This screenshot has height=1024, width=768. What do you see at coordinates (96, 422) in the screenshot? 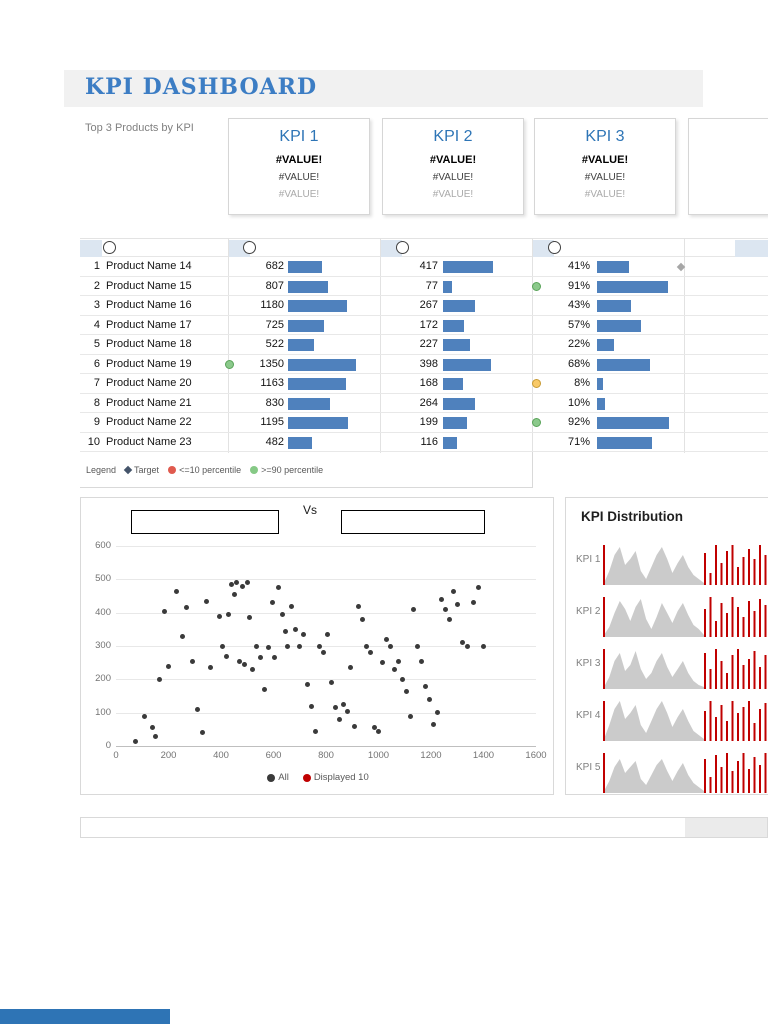
I see `row-rank: 9` at bounding box center [96, 422].